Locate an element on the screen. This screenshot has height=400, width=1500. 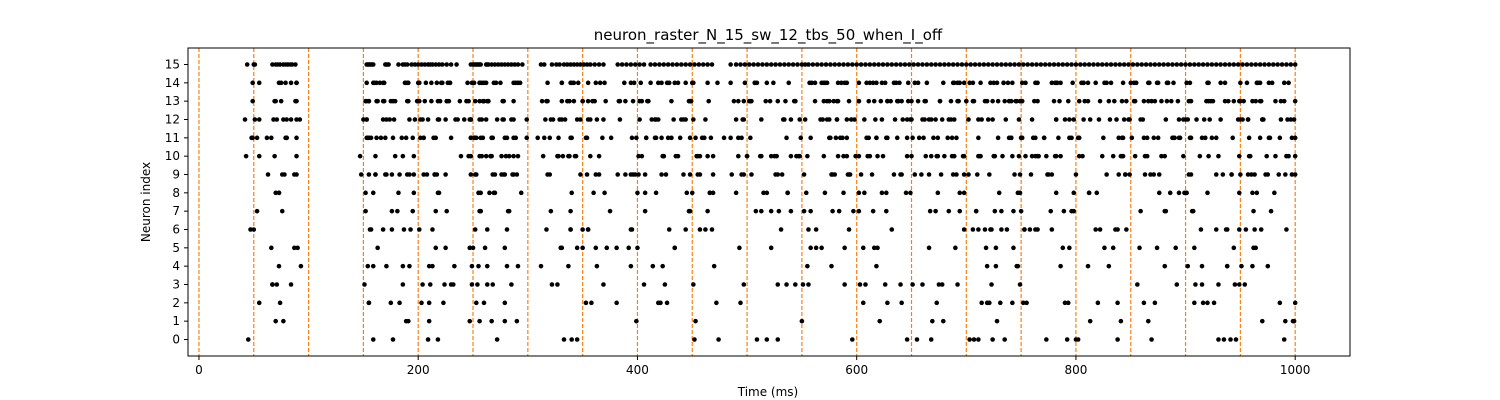
y-tick-label: 9 is located at coordinates (176, 175).